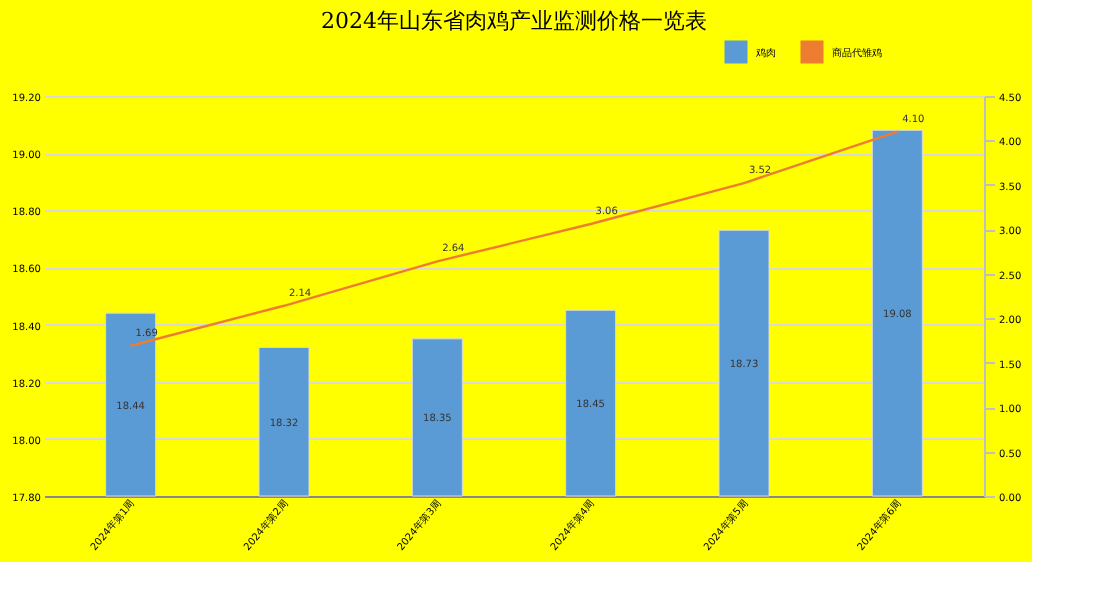 This screenshot has width=1108, height=590. Describe the element at coordinates (514, 21) in the screenshot. I see `chart-title: 2024年山东省肉鸡产业监测价格一览表` at that location.